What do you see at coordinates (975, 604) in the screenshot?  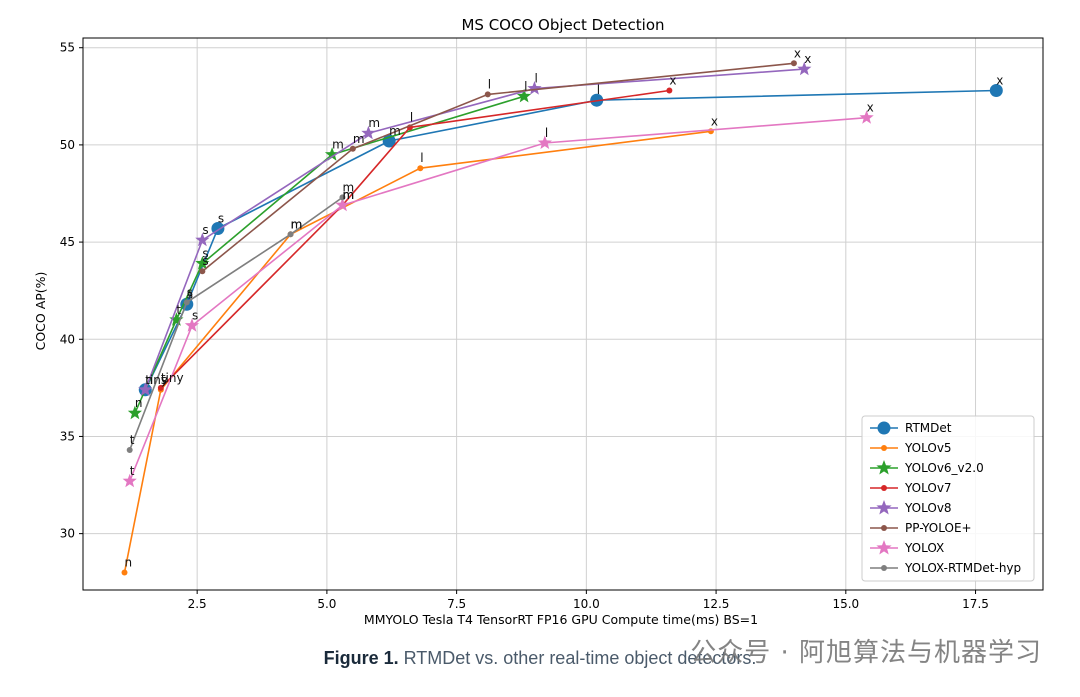 I see `x-tick-label: 17.5` at bounding box center [975, 604].